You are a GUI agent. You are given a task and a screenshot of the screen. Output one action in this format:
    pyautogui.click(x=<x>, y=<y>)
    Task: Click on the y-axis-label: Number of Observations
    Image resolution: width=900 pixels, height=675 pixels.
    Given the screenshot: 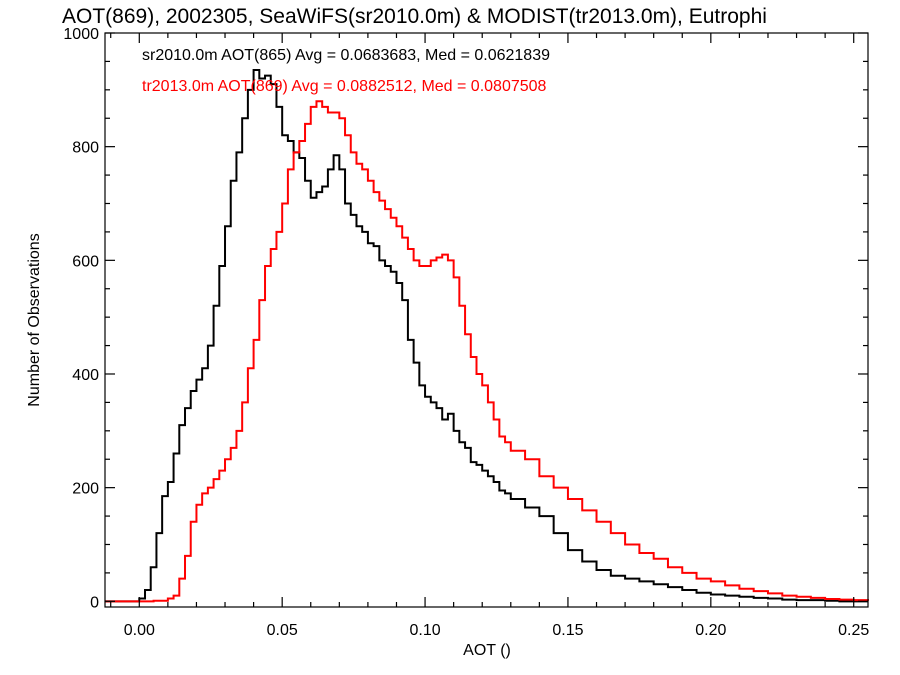 What is the action you would take?
    pyautogui.click(x=34, y=319)
    